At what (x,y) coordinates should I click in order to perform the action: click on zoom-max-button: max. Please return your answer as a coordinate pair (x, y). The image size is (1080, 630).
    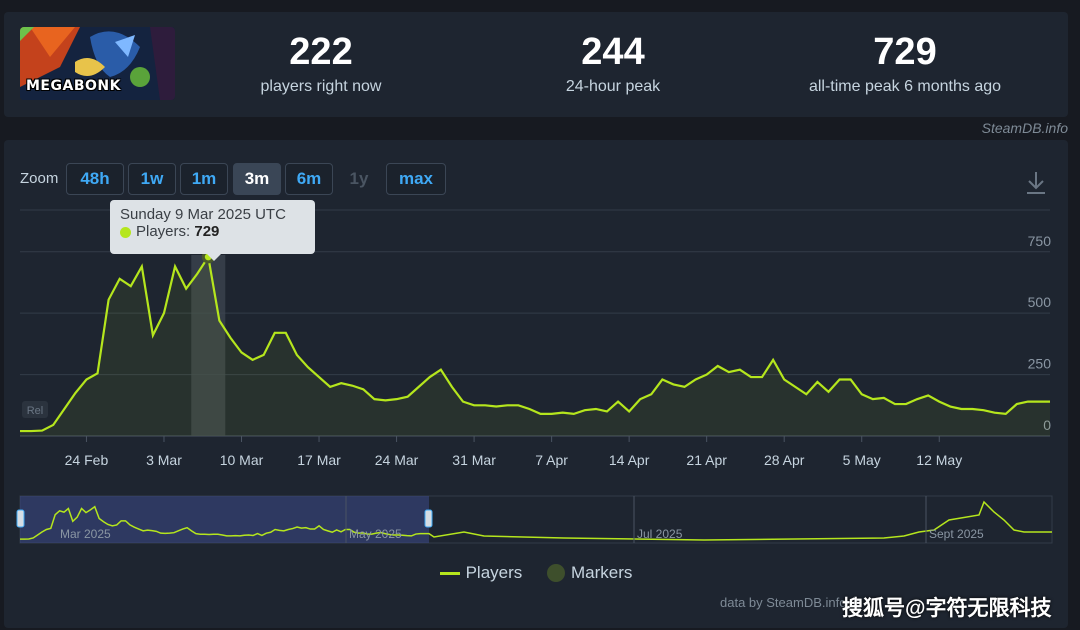
    Looking at the image, I should click on (416, 179).